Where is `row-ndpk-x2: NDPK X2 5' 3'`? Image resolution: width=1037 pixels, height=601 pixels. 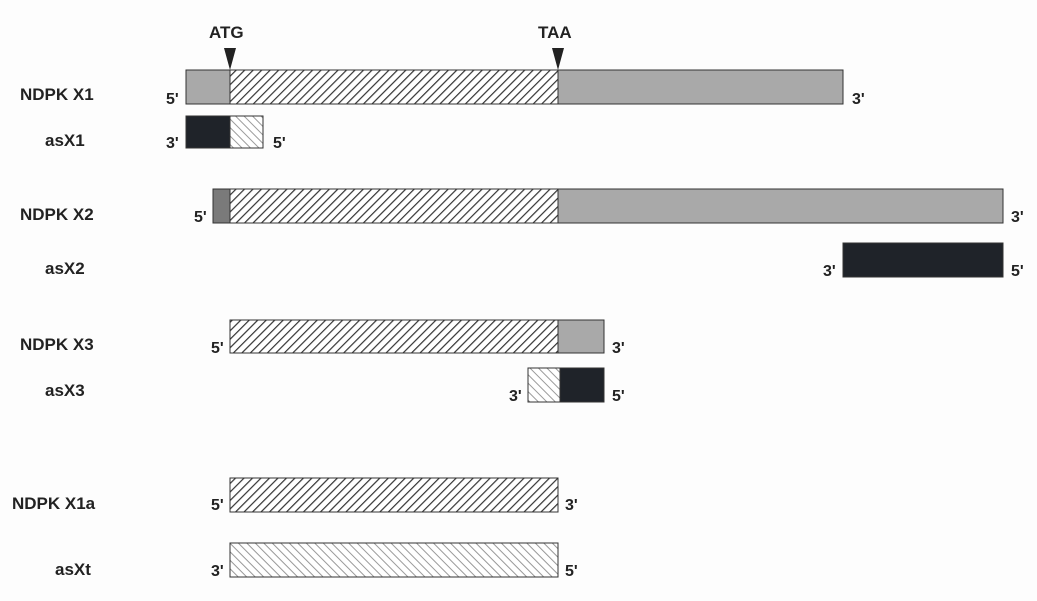
row-ndpk-x2: NDPK X2 5' 3' is located at coordinates (522, 207).